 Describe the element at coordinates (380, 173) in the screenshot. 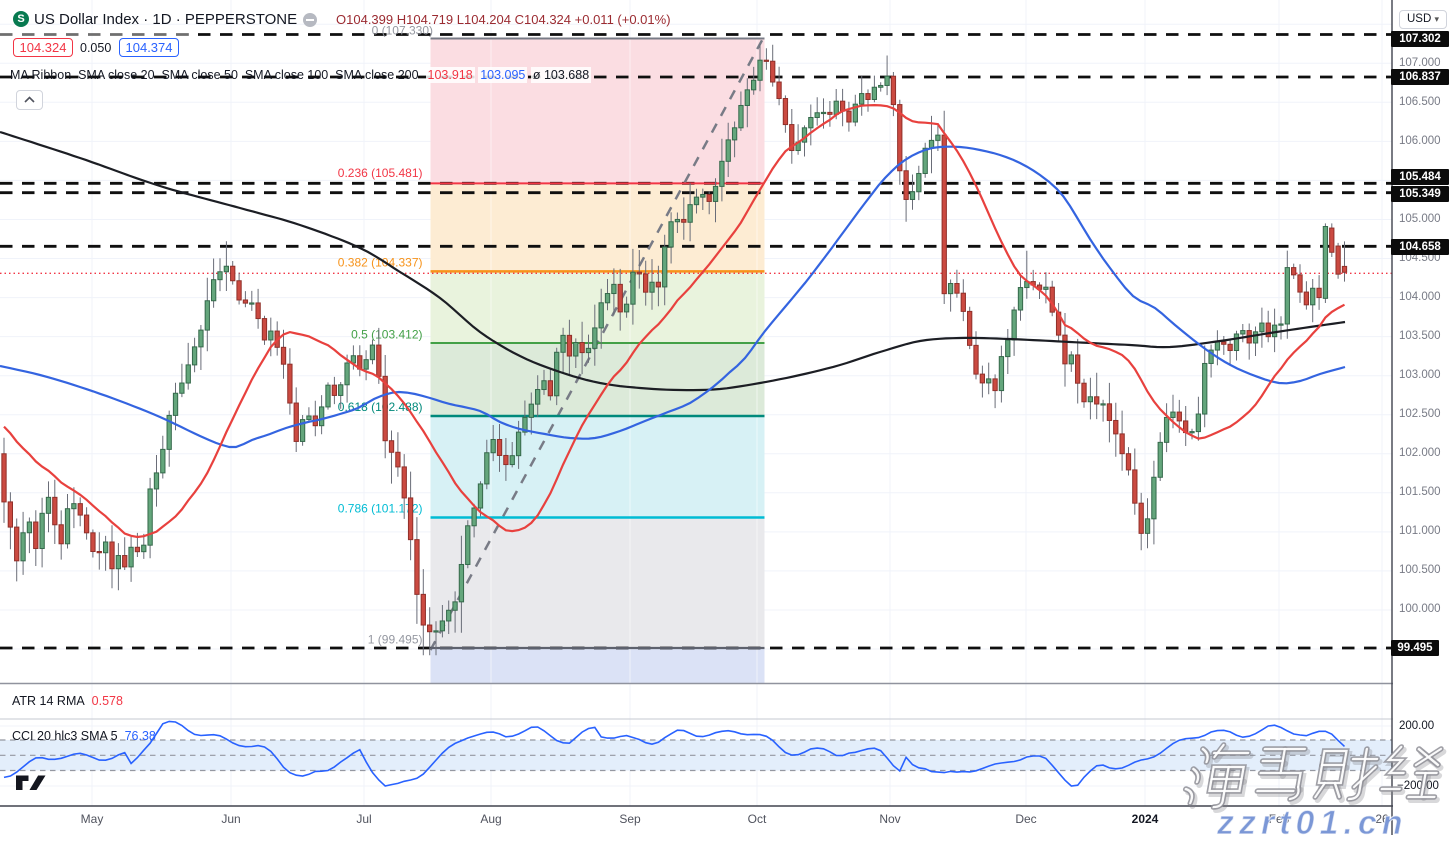

I see `svg-text: 0.236 (105.481)` at that location.